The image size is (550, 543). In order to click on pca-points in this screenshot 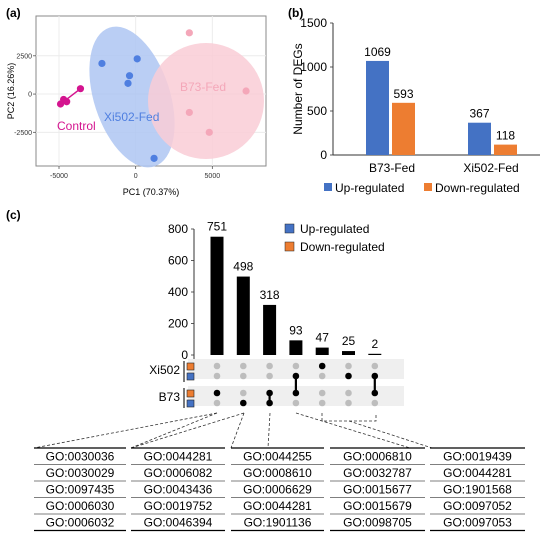, I will do `click(153, 95)`.